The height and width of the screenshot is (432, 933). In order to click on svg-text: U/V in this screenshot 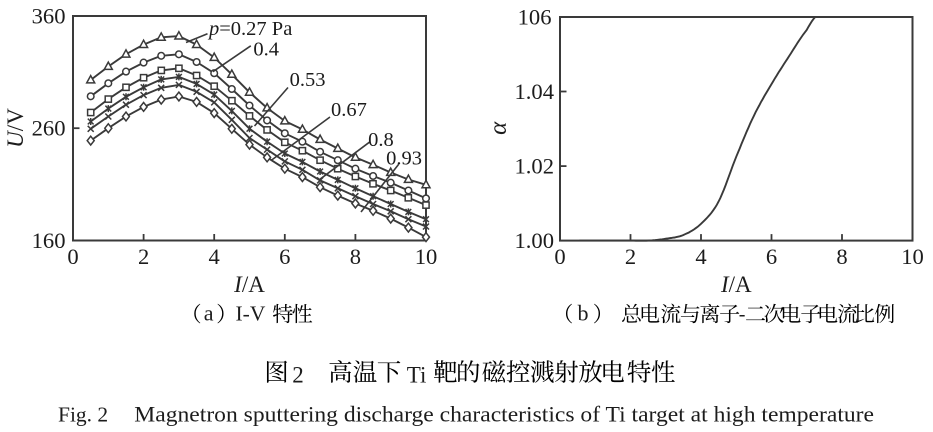, I will do `click(15, 128)`.